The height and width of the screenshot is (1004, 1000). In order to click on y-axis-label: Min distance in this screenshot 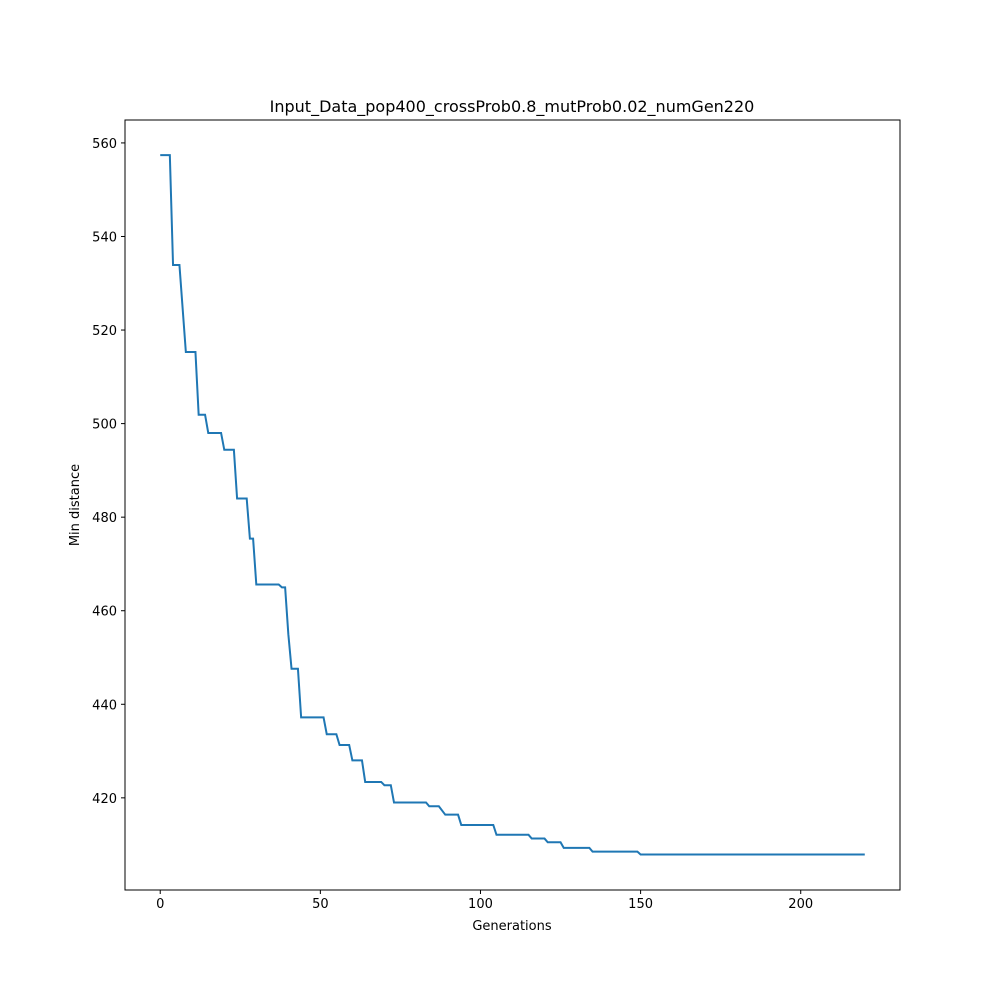, I will do `click(75, 505)`.